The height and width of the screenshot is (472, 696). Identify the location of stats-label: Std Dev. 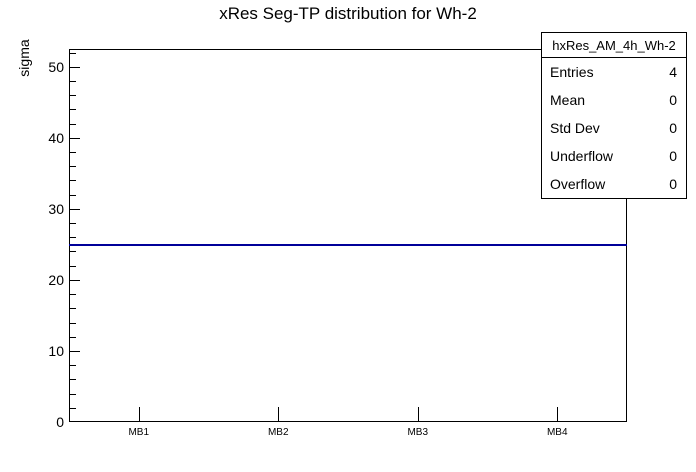
(575, 128).